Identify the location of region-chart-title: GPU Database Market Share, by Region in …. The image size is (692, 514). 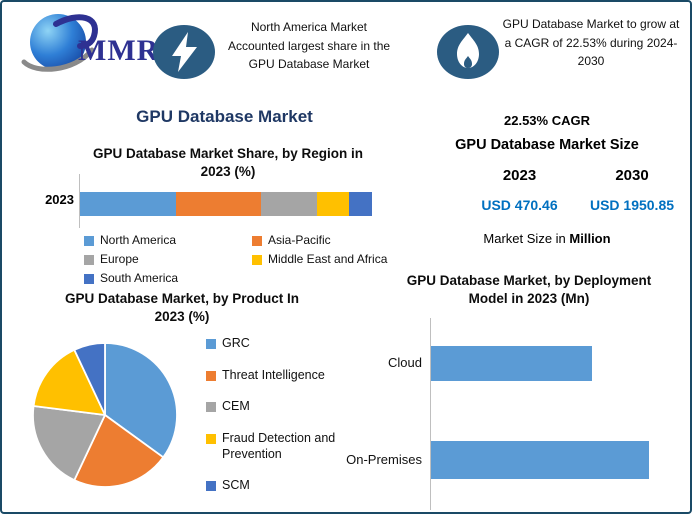
(228, 163).